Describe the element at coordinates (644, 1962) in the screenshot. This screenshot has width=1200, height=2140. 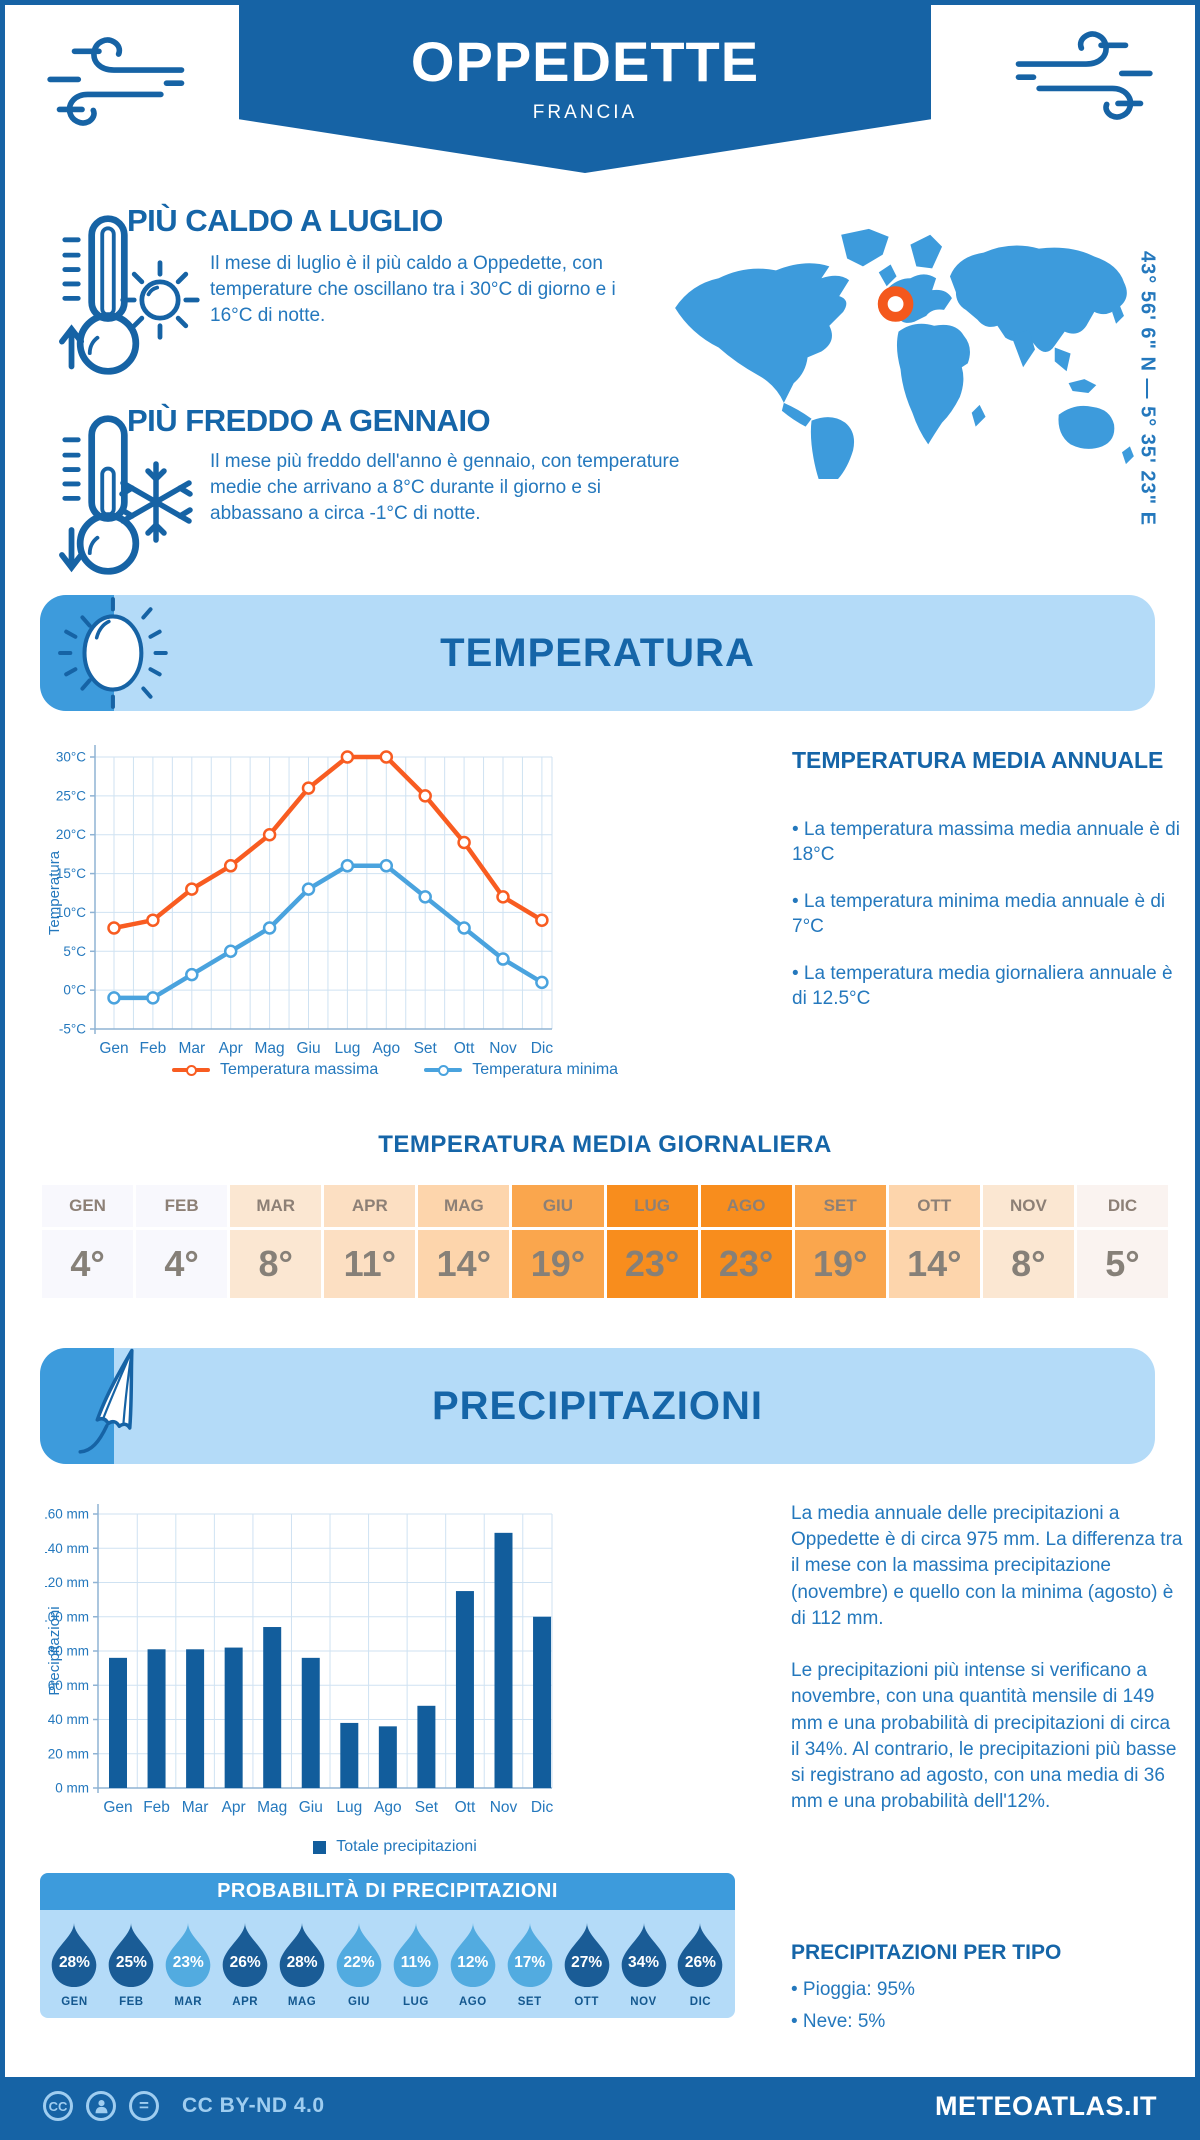
I see `droplet-value: 34%` at that location.